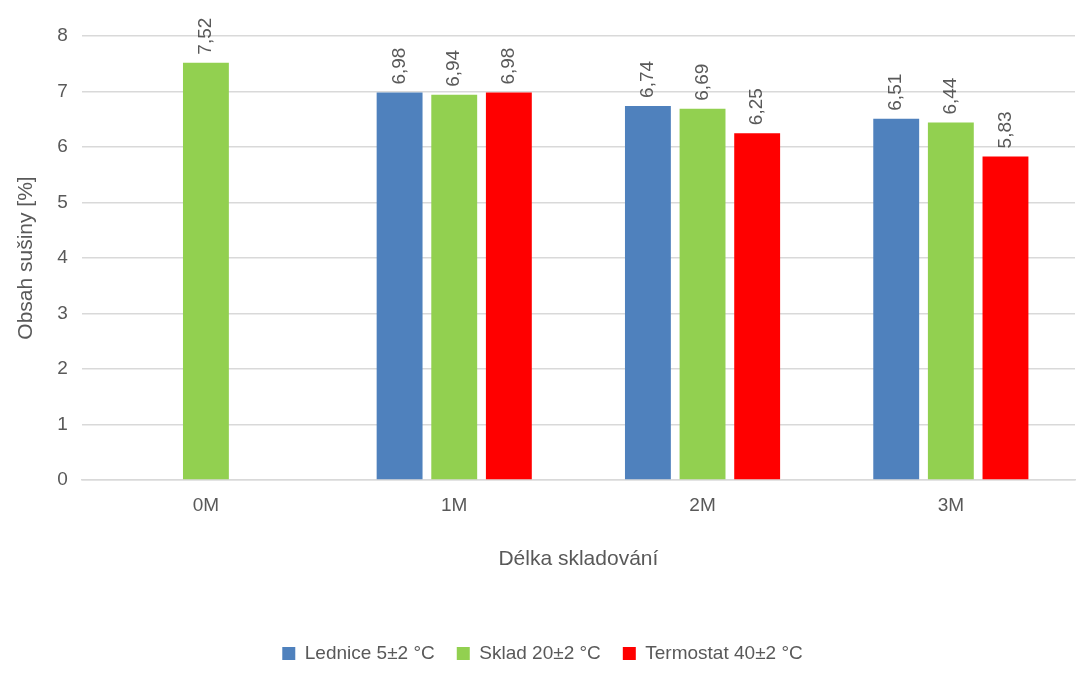 The image size is (1089, 681). Describe the element at coordinates (62, 479) in the screenshot. I see `y-tick-label: 0` at that location.